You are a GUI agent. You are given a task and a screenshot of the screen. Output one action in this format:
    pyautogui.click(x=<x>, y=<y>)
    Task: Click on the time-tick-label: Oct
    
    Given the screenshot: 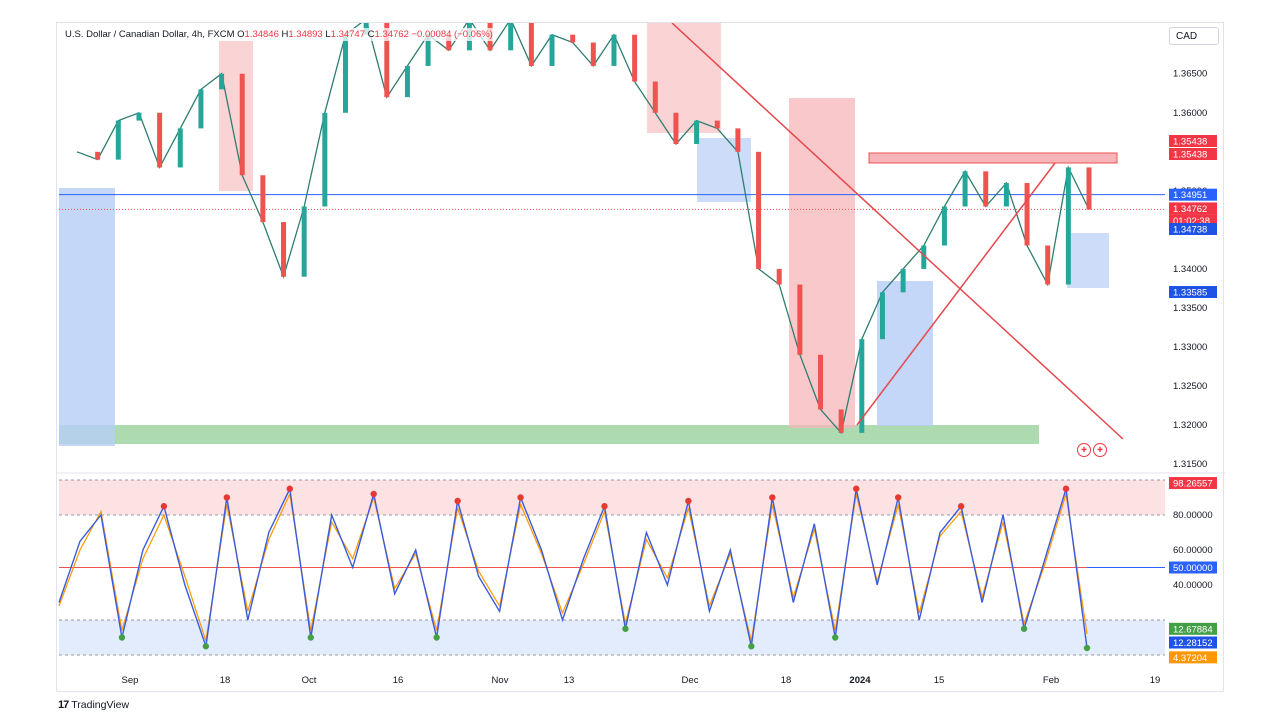 What is the action you would take?
    pyautogui.click(x=309, y=680)
    